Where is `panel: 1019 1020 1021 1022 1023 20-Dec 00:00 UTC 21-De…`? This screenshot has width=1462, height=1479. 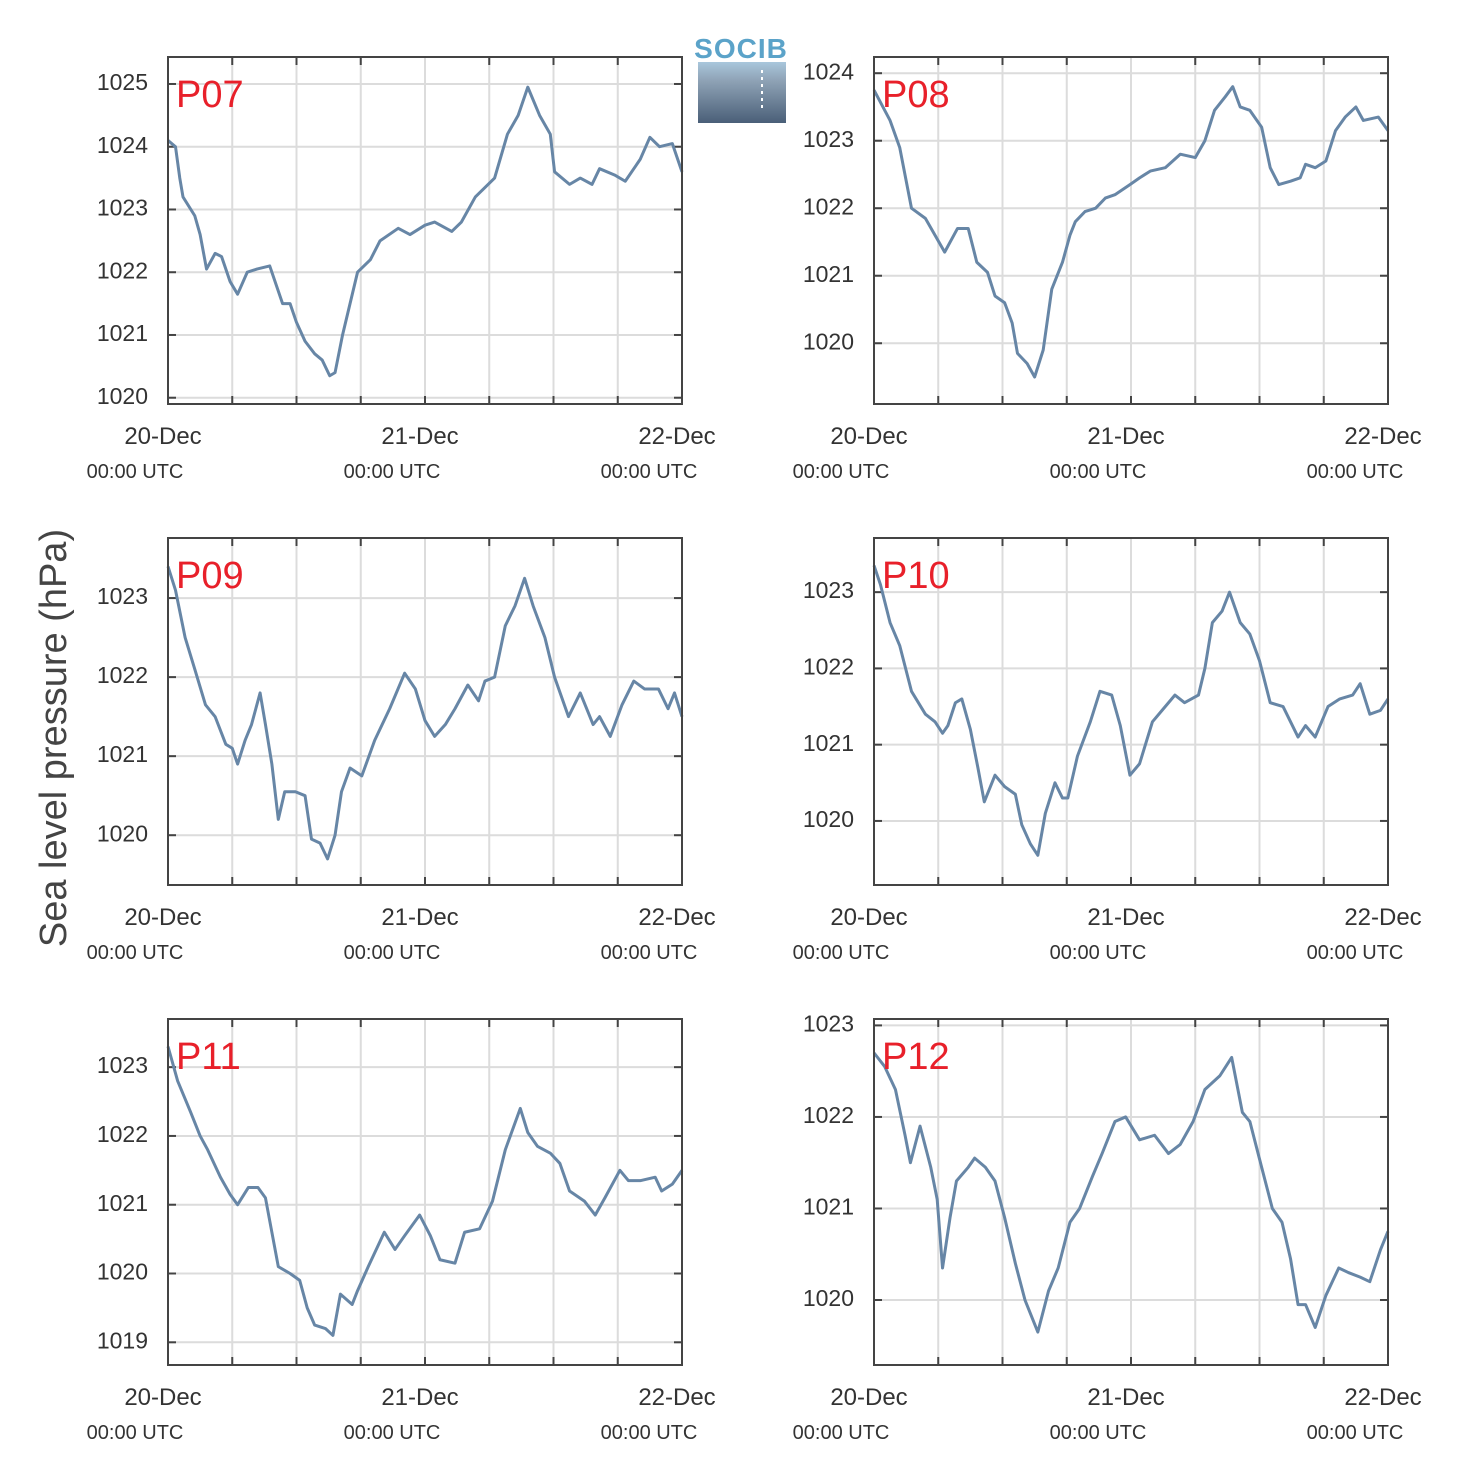 panel: 1019 1020 1021 1022 1023 20-Dec 00:00 UTC 21-De… is located at coordinates (401, 1231).